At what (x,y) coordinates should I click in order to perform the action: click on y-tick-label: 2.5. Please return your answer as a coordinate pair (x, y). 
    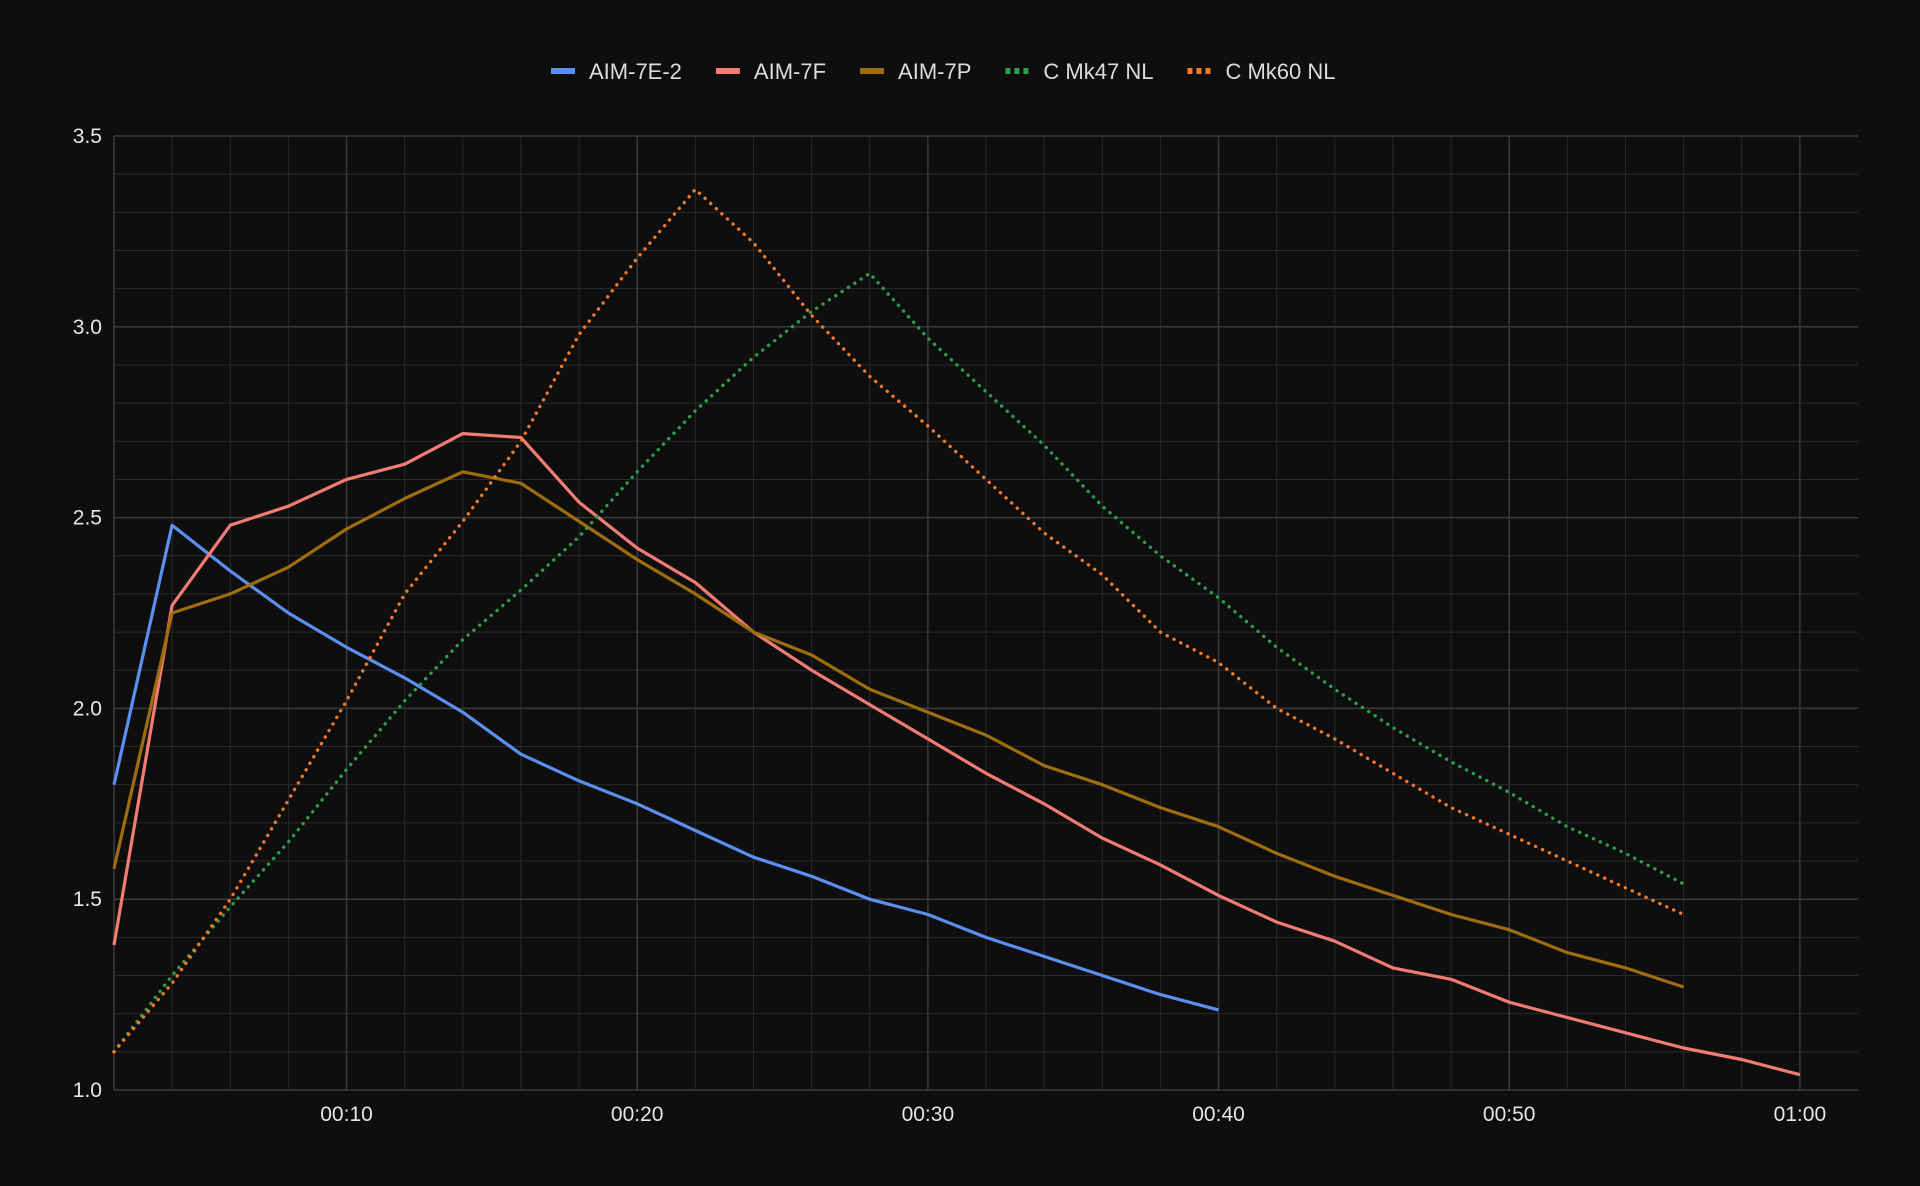
    Looking at the image, I should click on (87, 518).